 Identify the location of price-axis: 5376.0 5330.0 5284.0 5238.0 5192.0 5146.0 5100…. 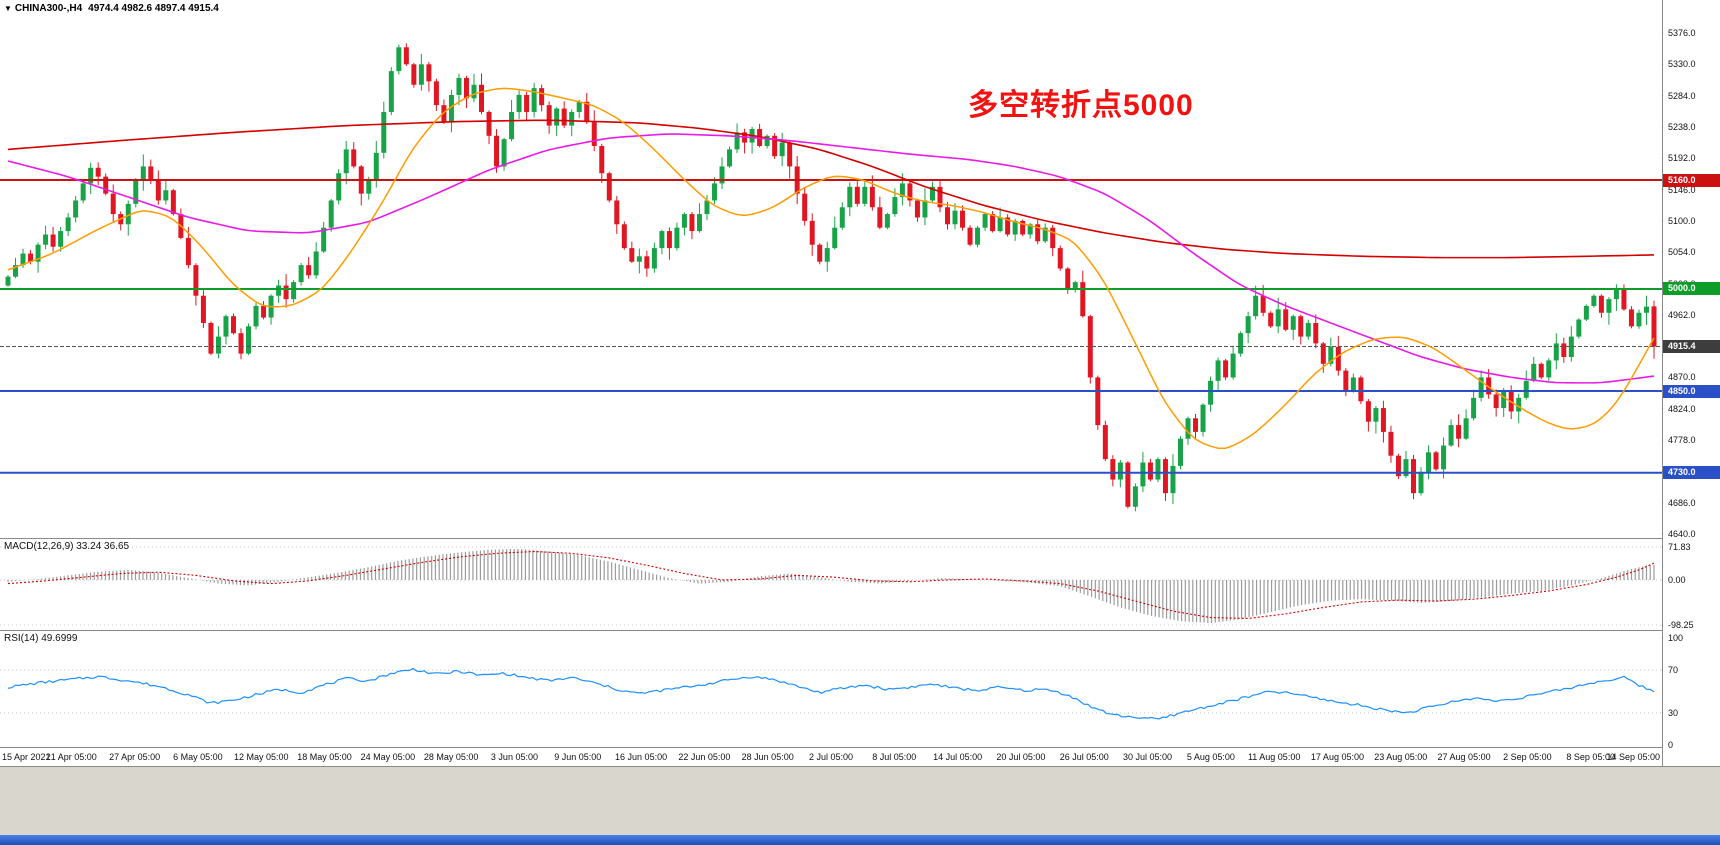
(1691, 383).